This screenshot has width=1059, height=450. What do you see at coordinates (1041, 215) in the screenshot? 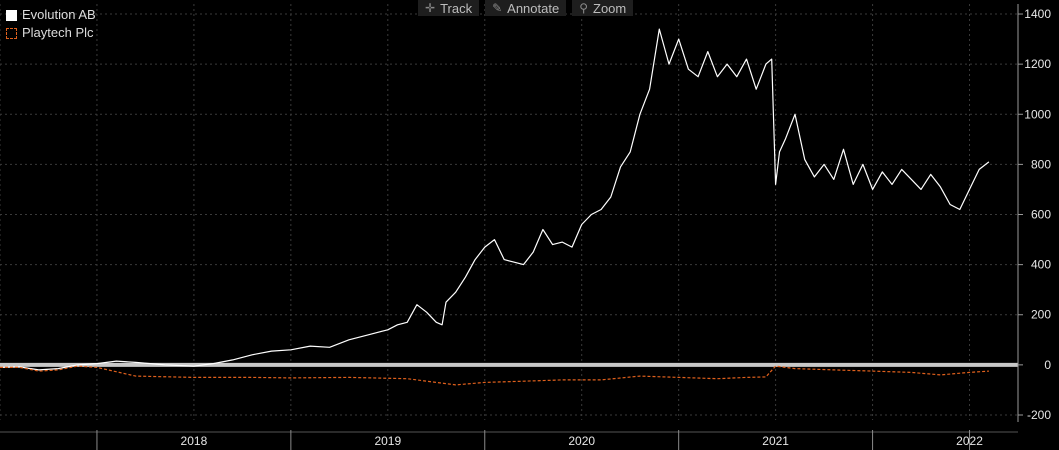
I see `y-tick-label: 600` at bounding box center [1041, 215].